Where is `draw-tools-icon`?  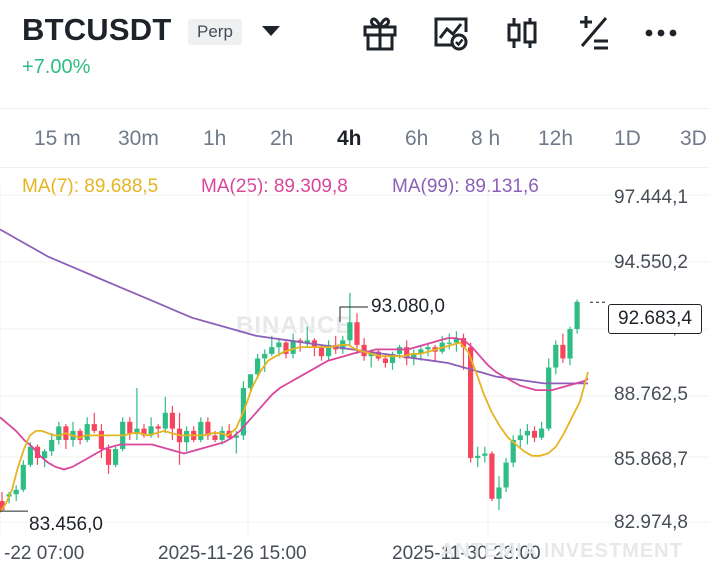
draw-tools-icon is located at coordinates (593, 33).